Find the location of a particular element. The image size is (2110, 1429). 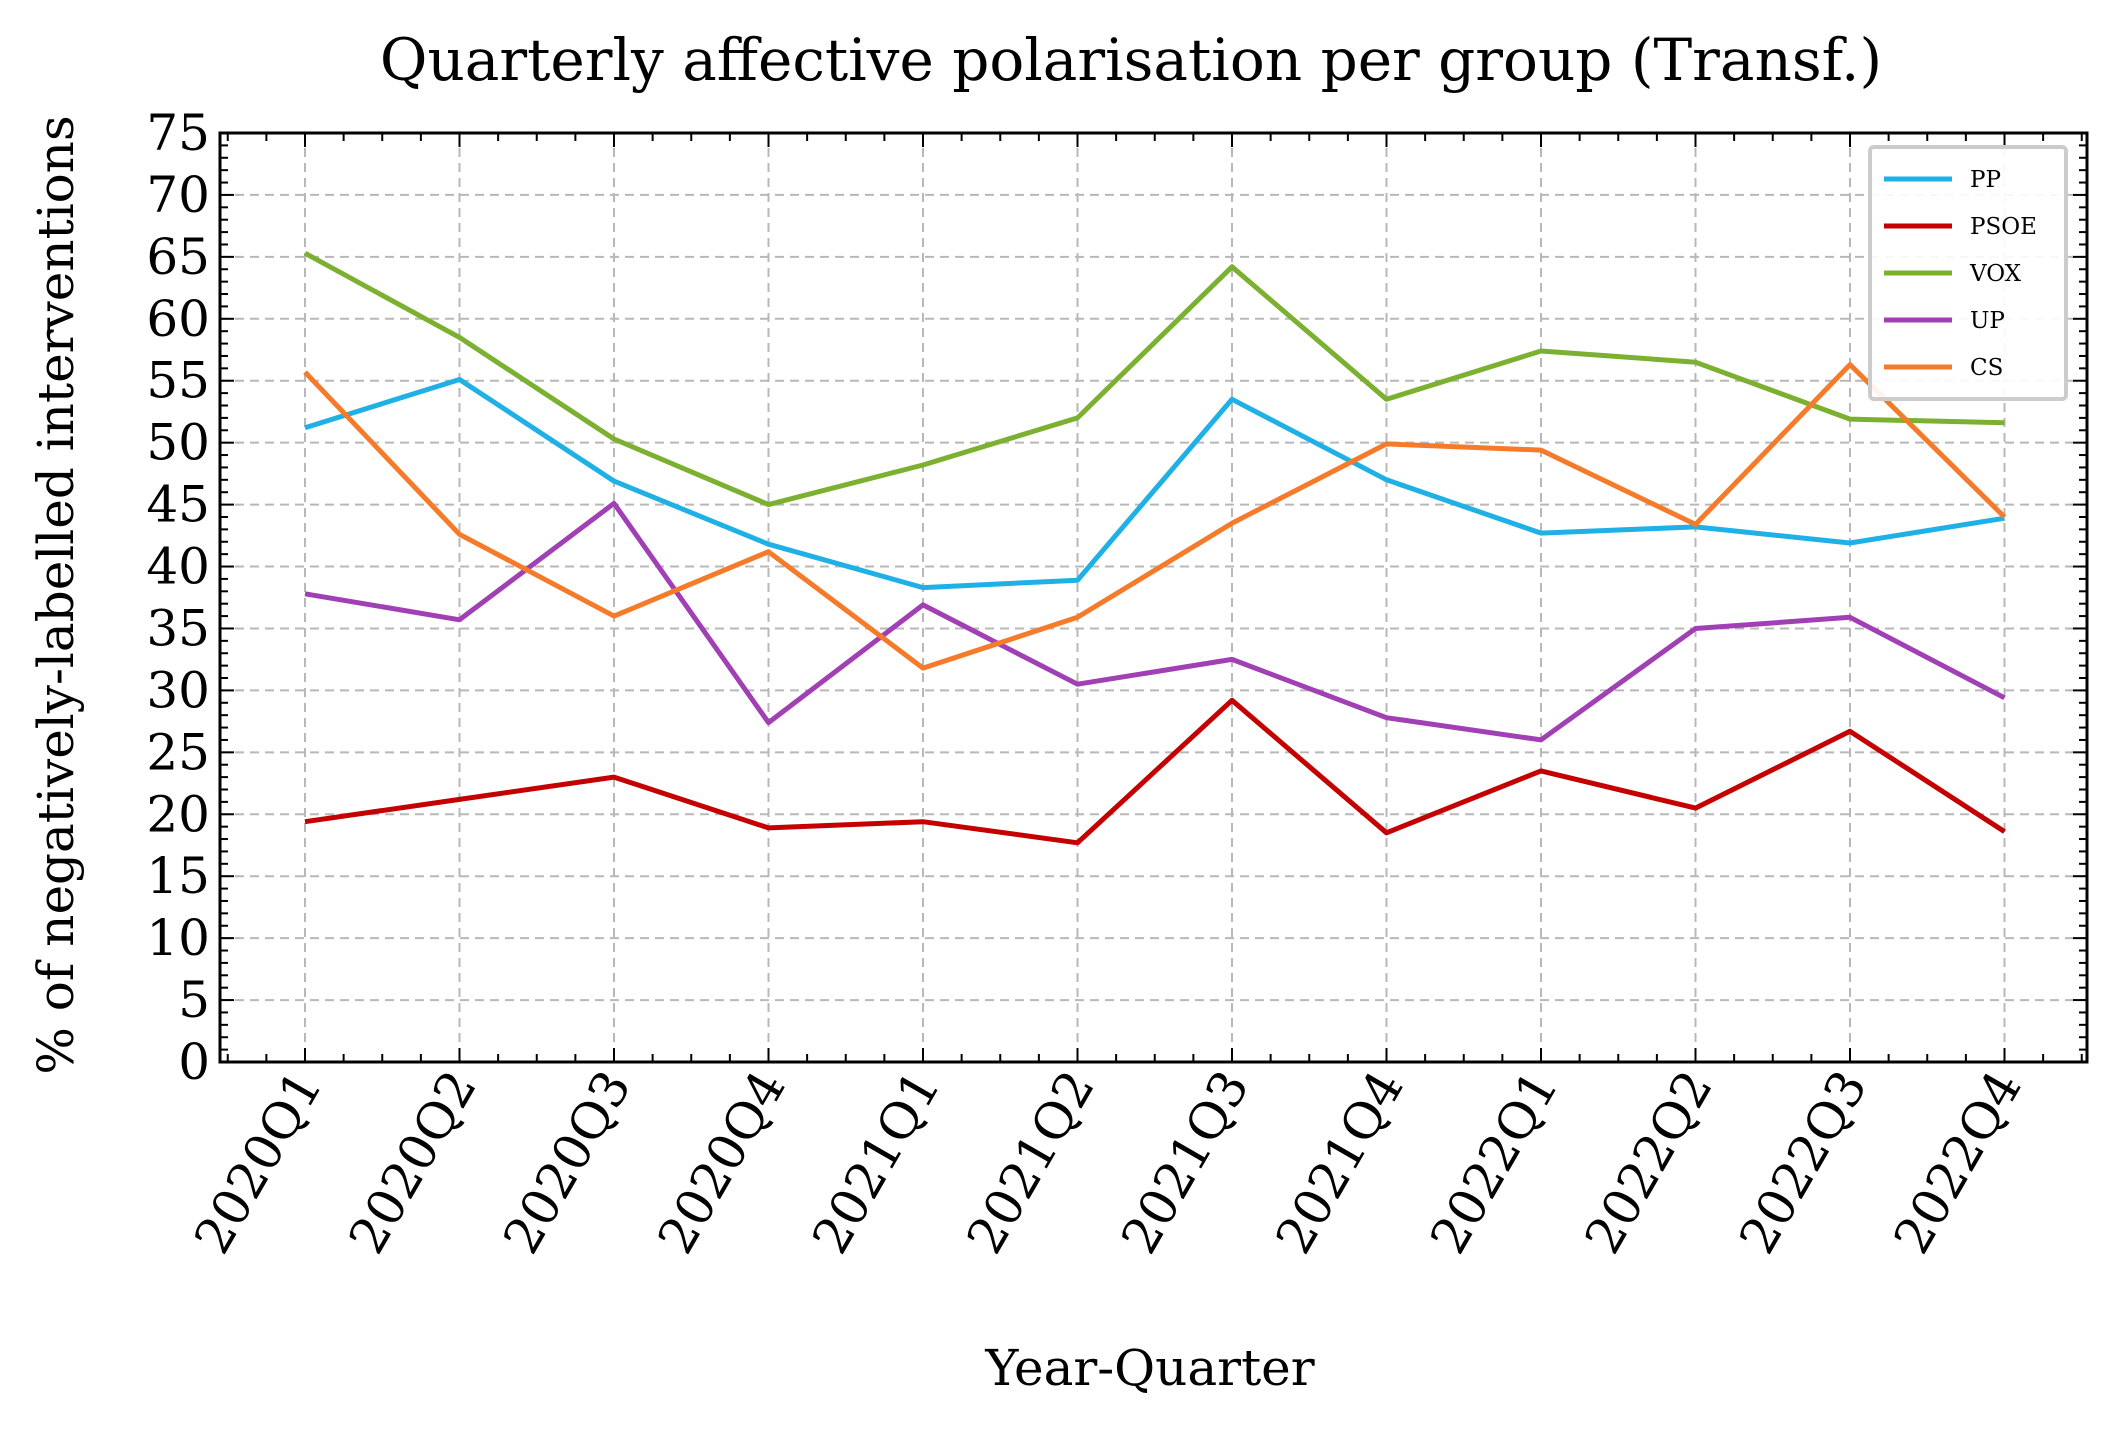

y-tick-label: 20 is located at coordinates (178, 814).